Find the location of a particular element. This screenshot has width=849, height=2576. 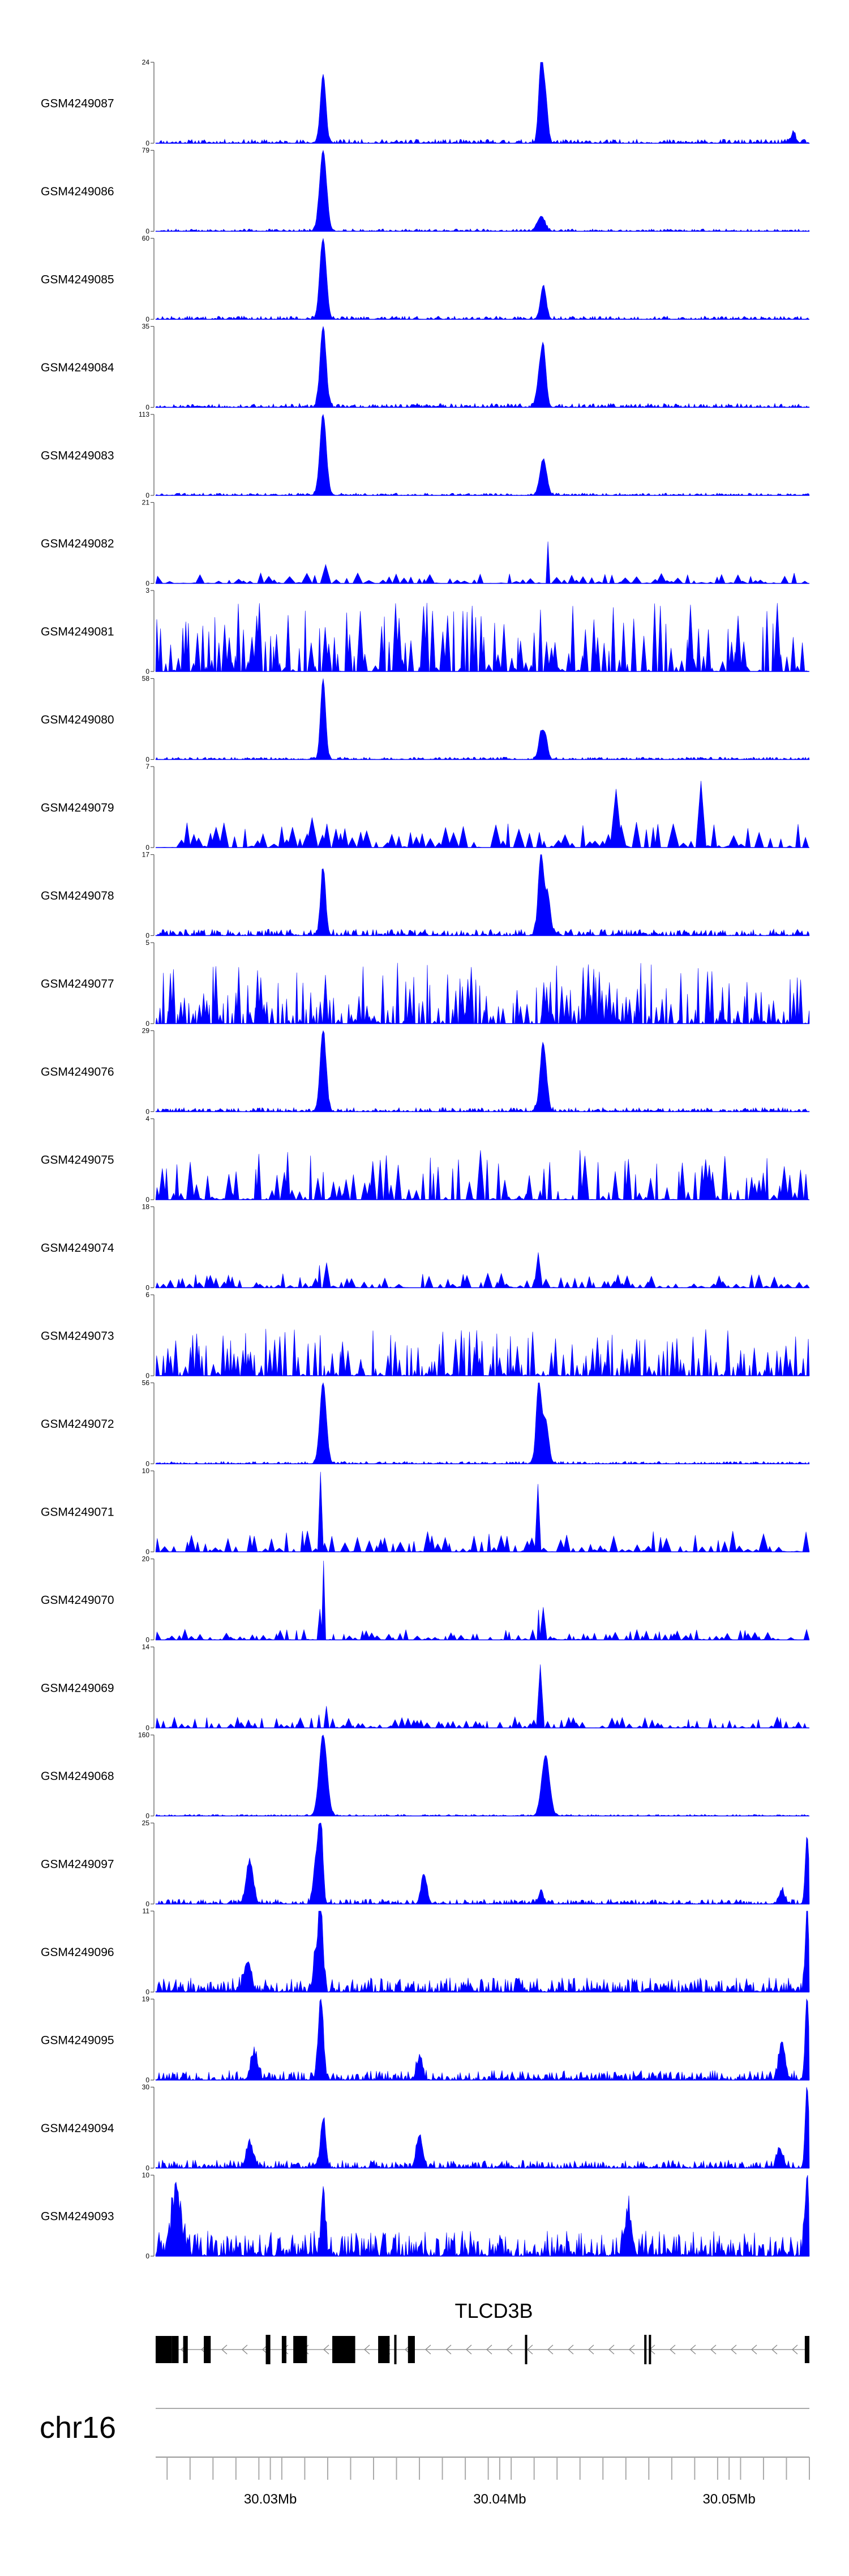

track-GSM4249093: GSM4249093 10 0 is located at coordinates (425, 2215).